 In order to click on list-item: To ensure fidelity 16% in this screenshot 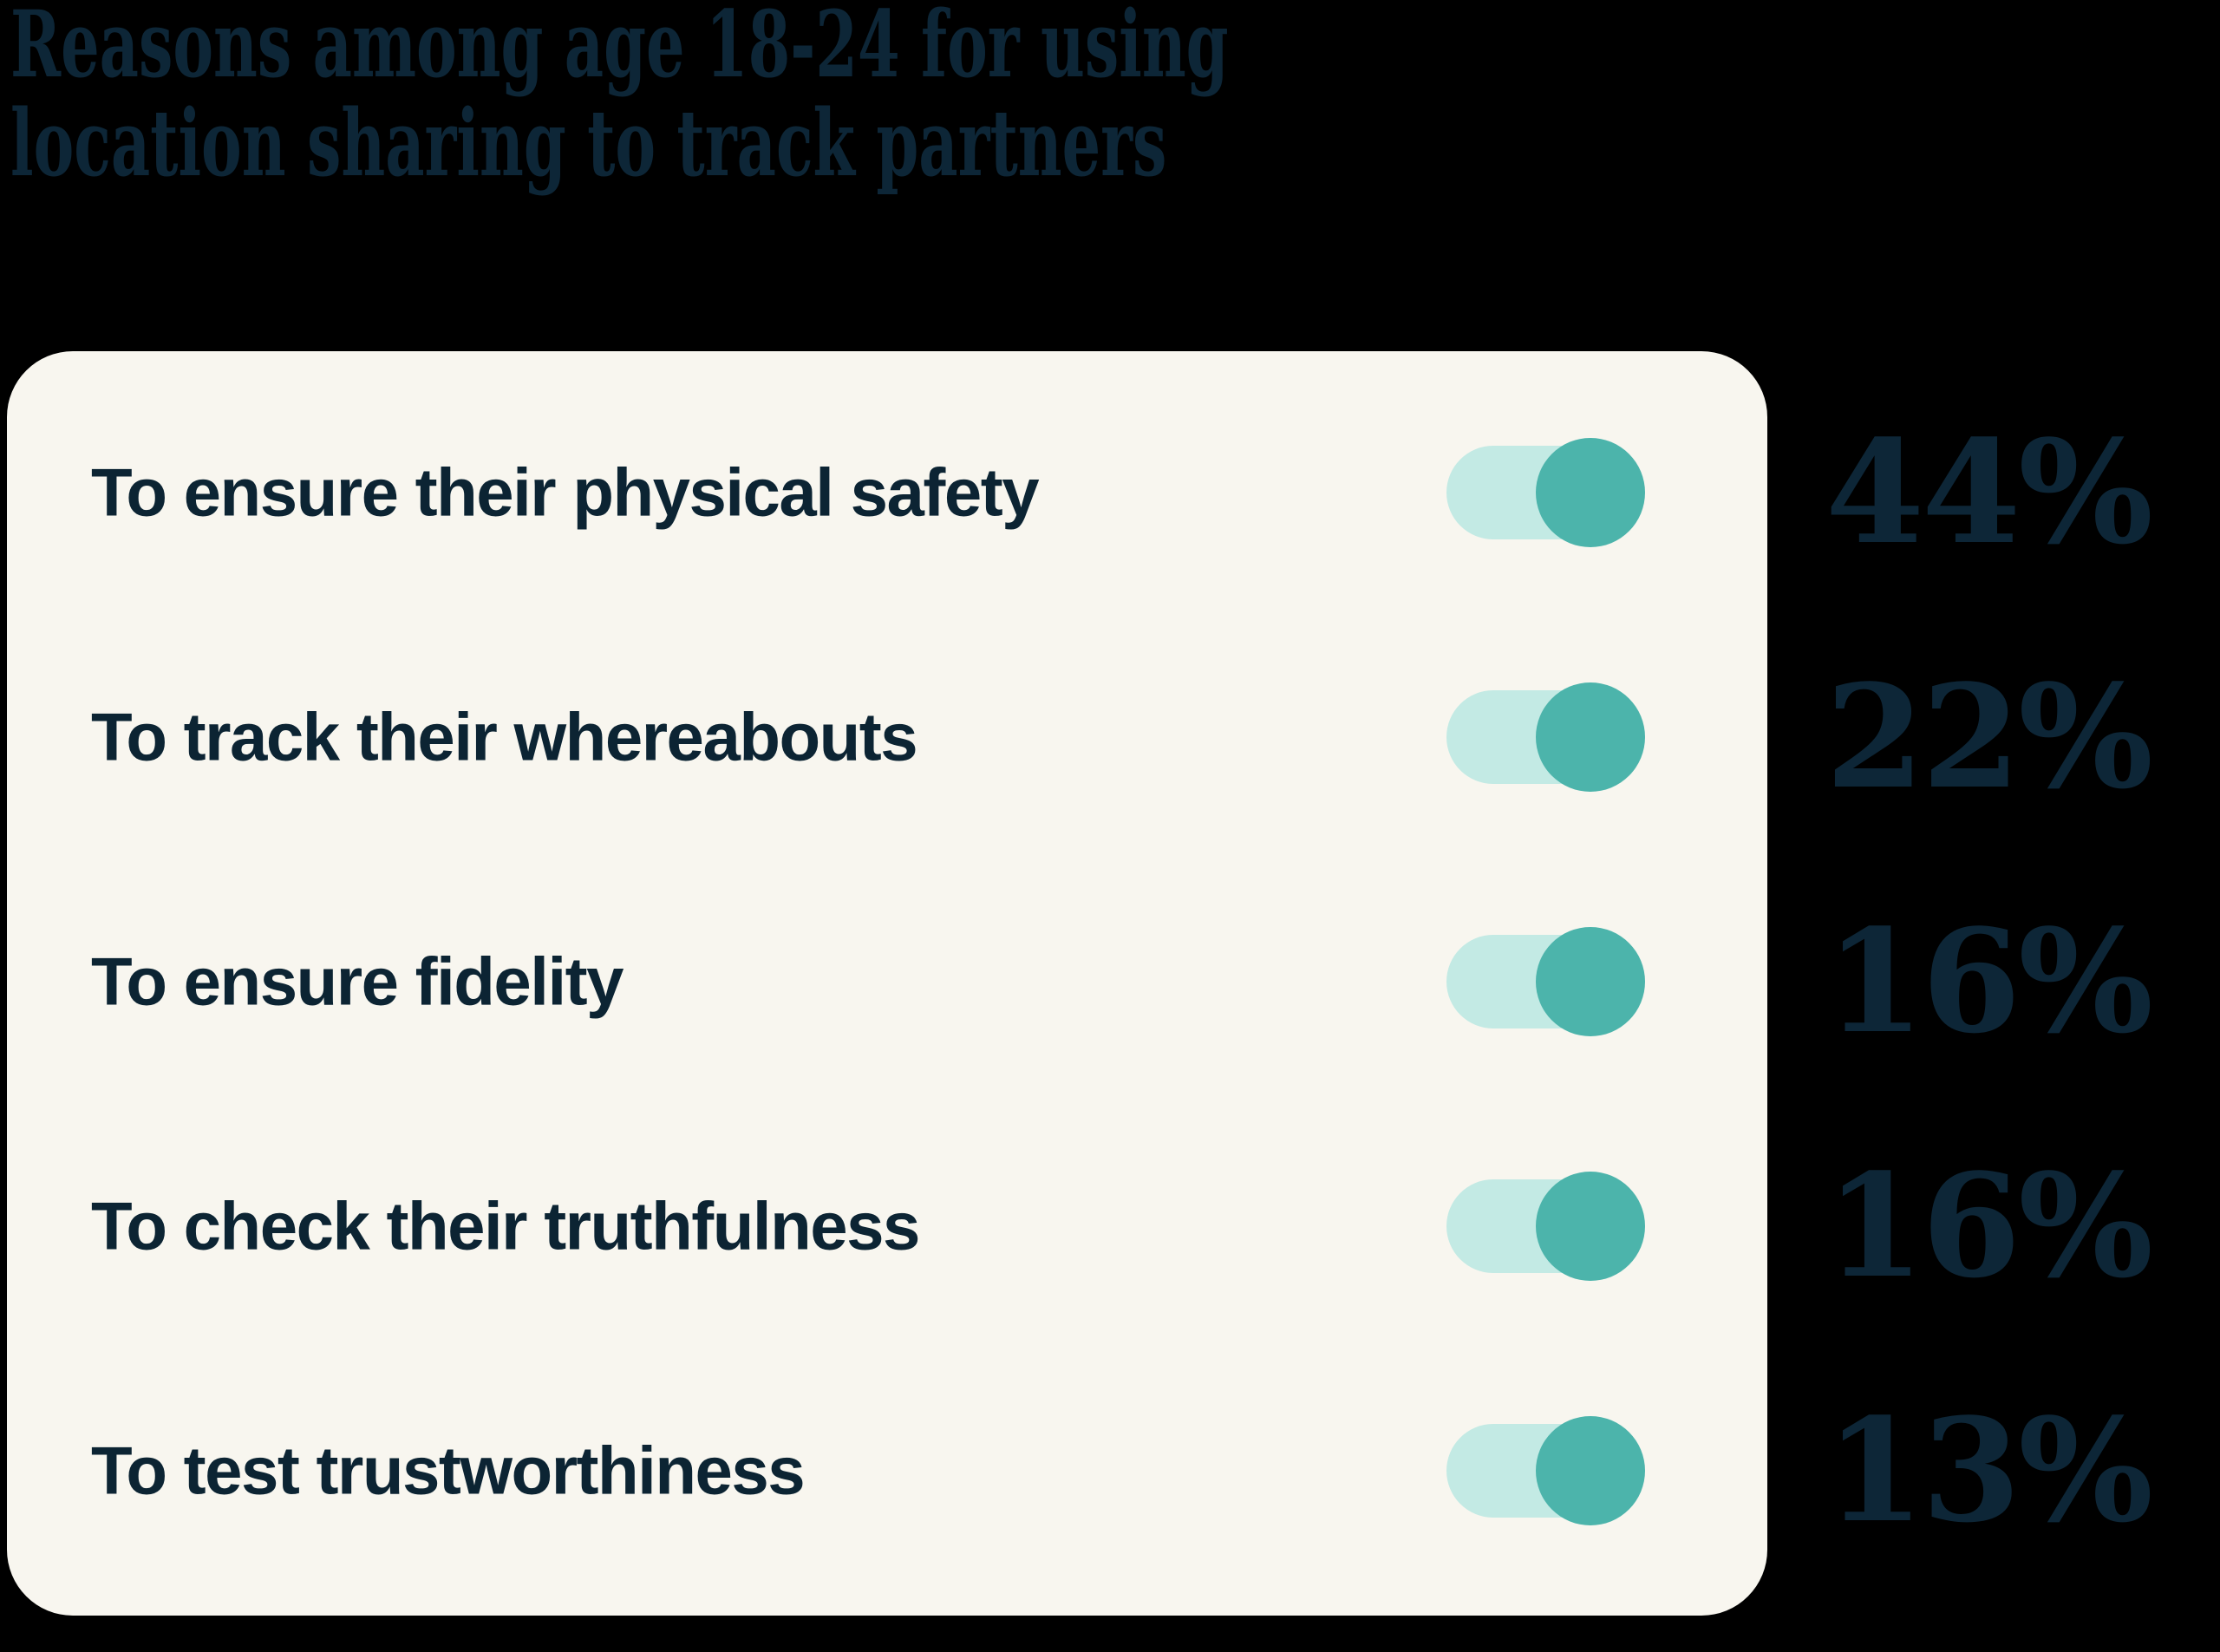, I will do `click(1110, 982)`.